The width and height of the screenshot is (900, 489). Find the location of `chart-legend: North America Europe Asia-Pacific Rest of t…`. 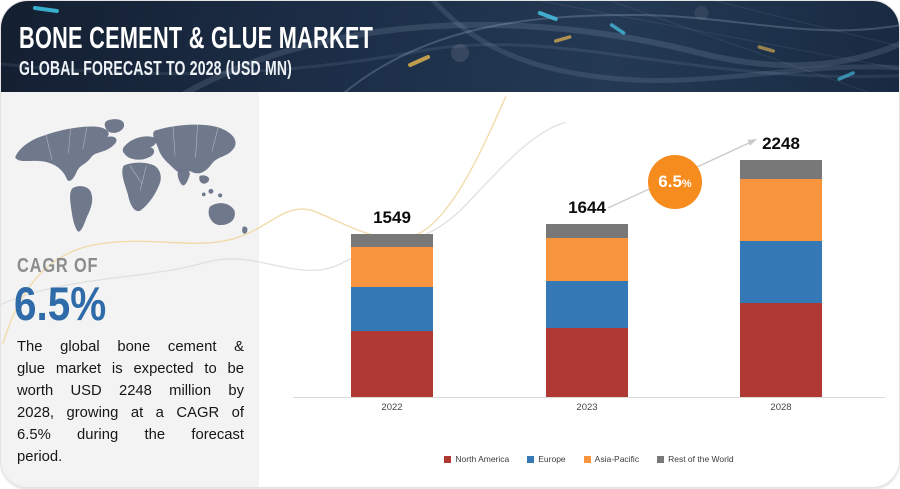

chart-legend: North America Europe Asia-Pacific Rest of t… is located at coordinates (589, 459).